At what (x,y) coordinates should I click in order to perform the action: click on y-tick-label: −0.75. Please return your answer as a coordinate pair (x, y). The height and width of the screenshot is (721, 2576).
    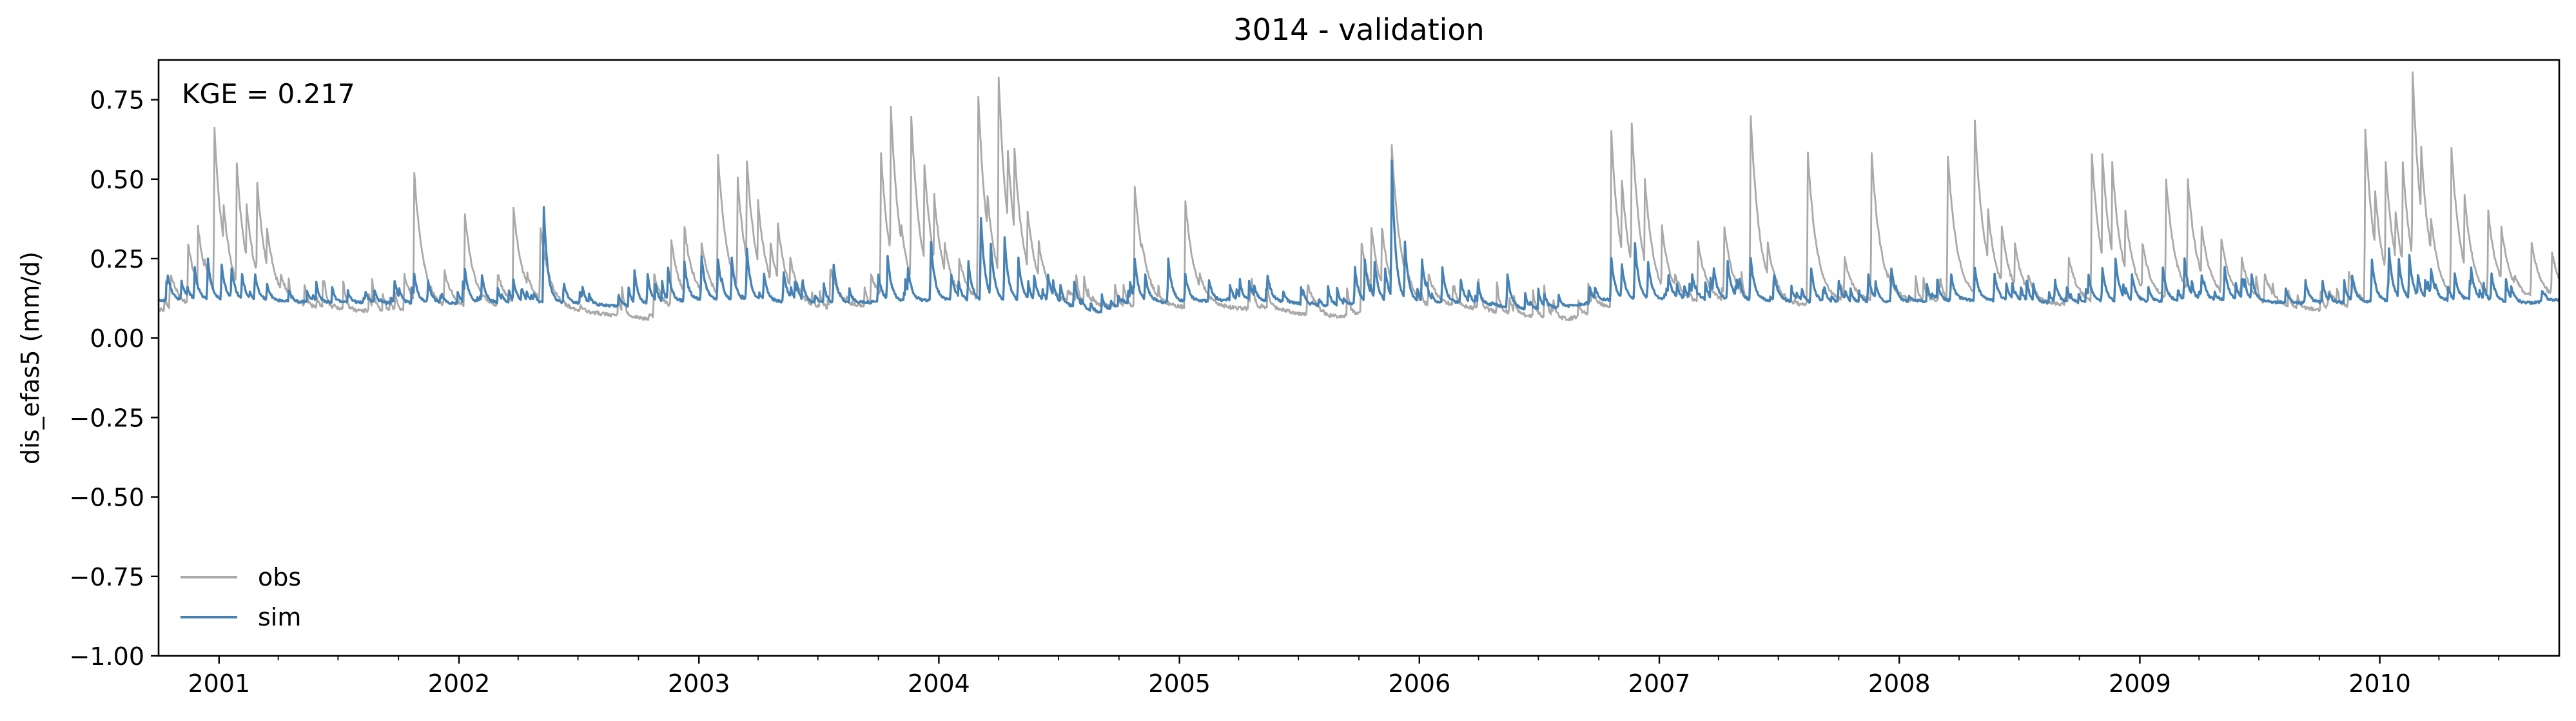
    Looking at the image, I should click on (107, 577).